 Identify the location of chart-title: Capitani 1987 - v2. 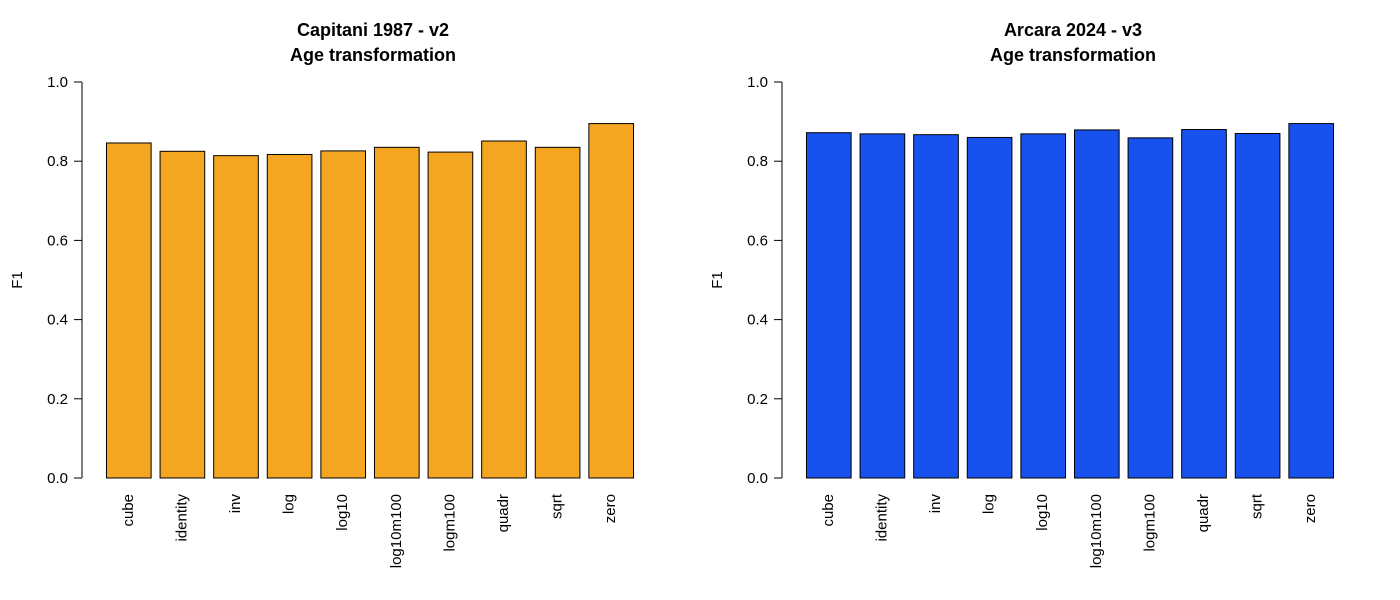
(373, 30).